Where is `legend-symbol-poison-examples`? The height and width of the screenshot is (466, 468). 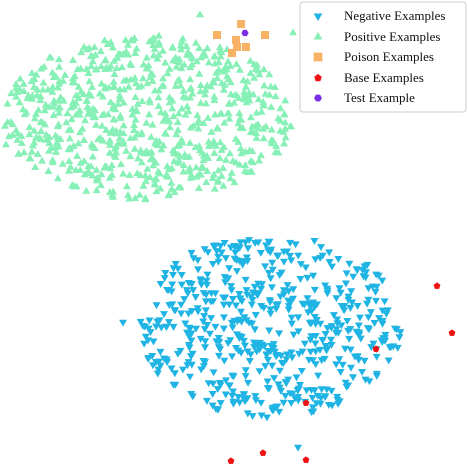 legend-symbol-poison-examples is located at coordinates (318, 57).